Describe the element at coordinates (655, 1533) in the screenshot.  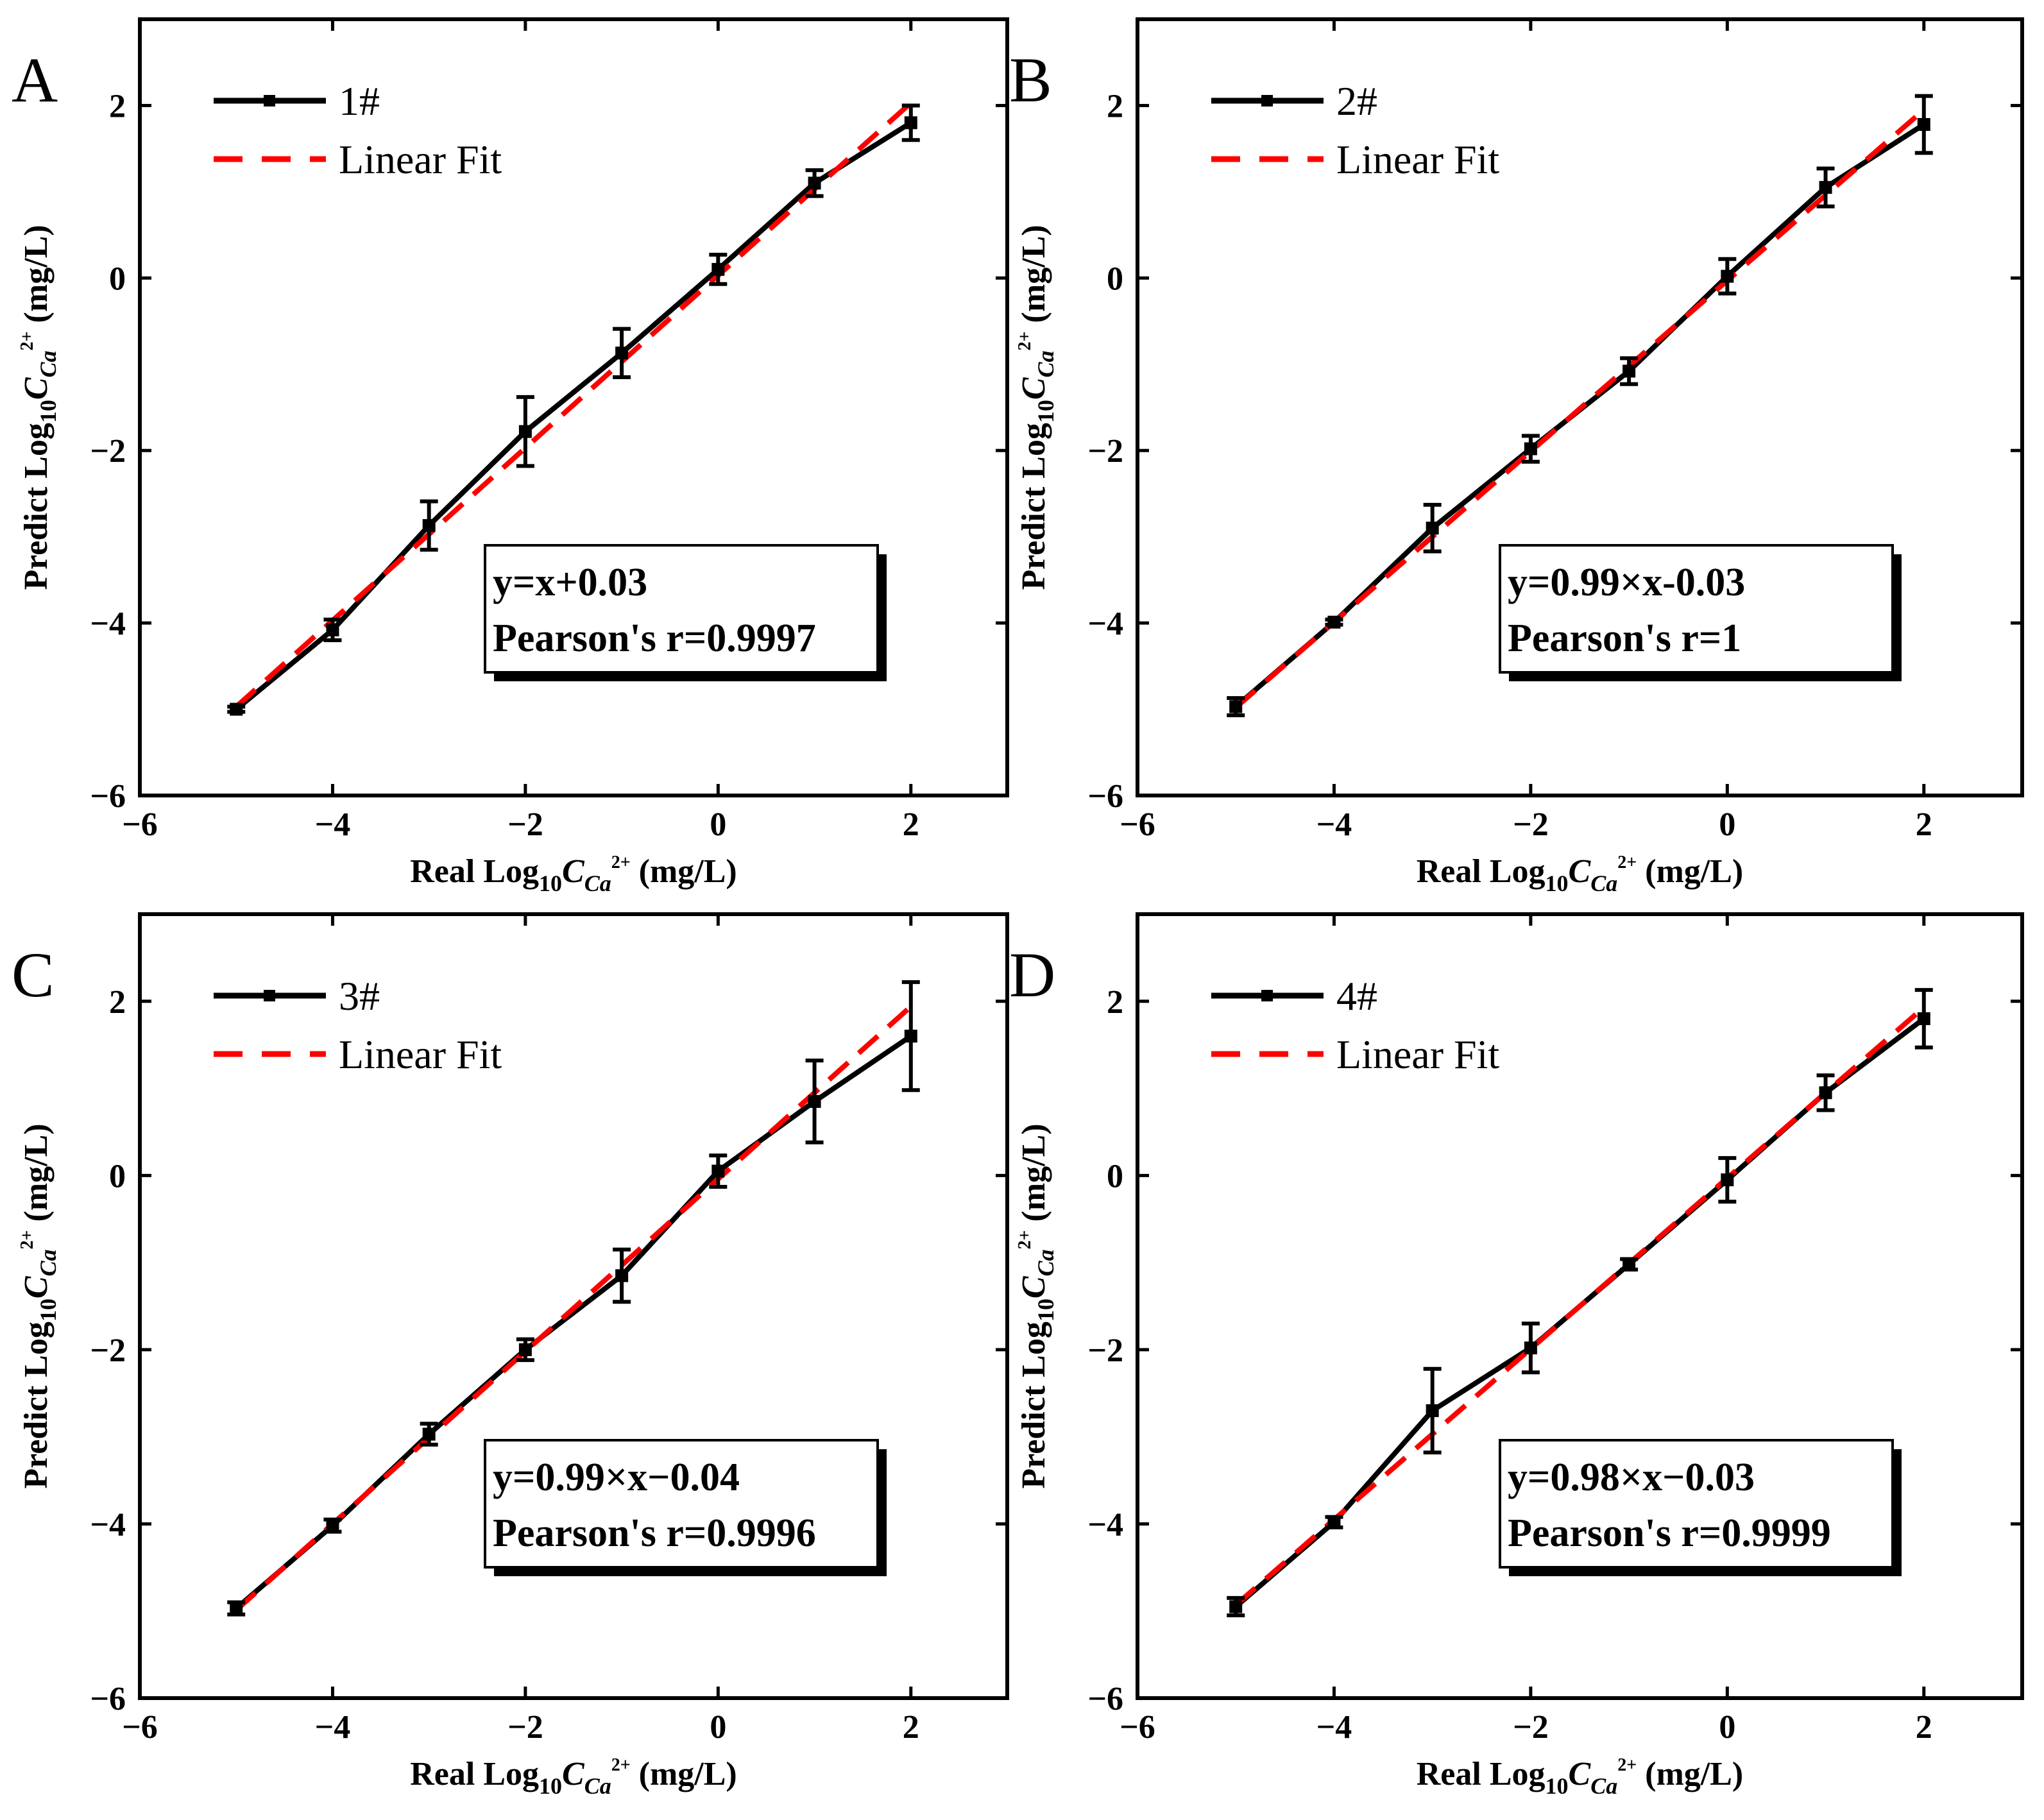
I see `pearson-r: Pearson's r=0.9996` at that location.